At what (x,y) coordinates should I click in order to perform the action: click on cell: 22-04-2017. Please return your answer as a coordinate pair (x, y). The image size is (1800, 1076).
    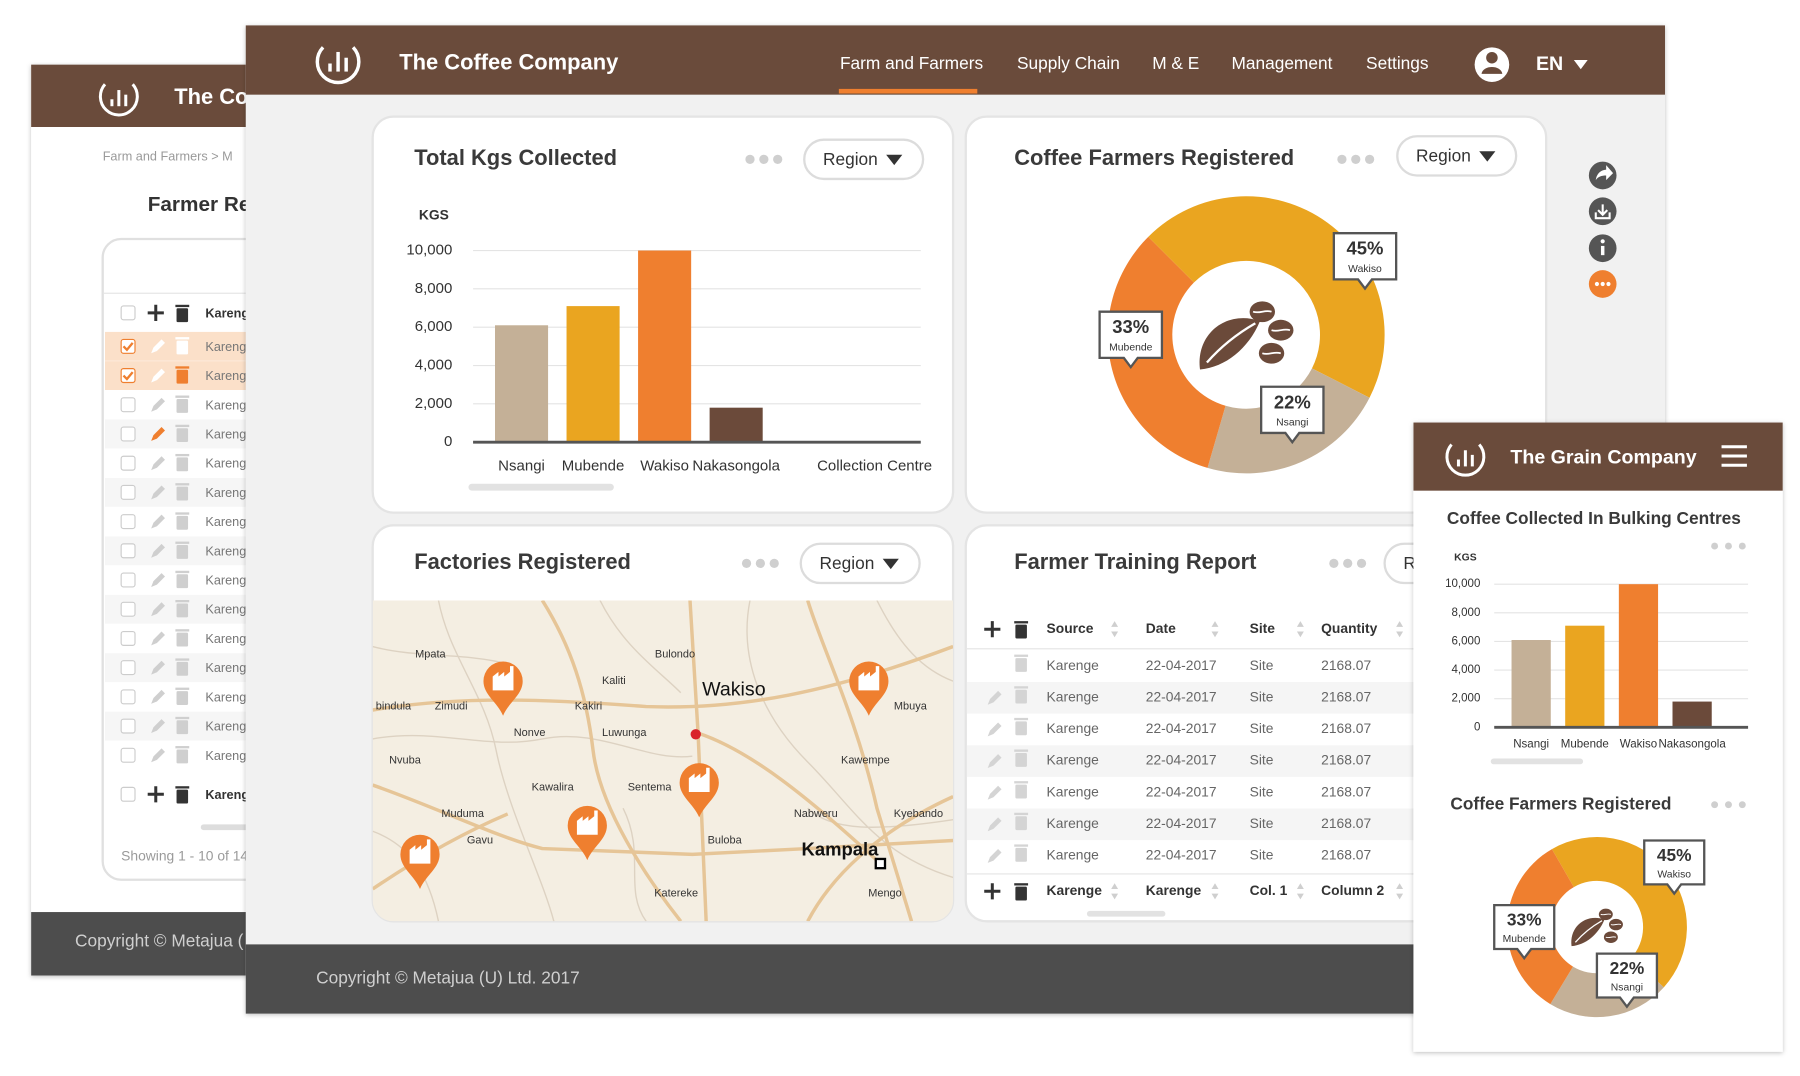
    Looking at the image, I should click on (1181, 665).